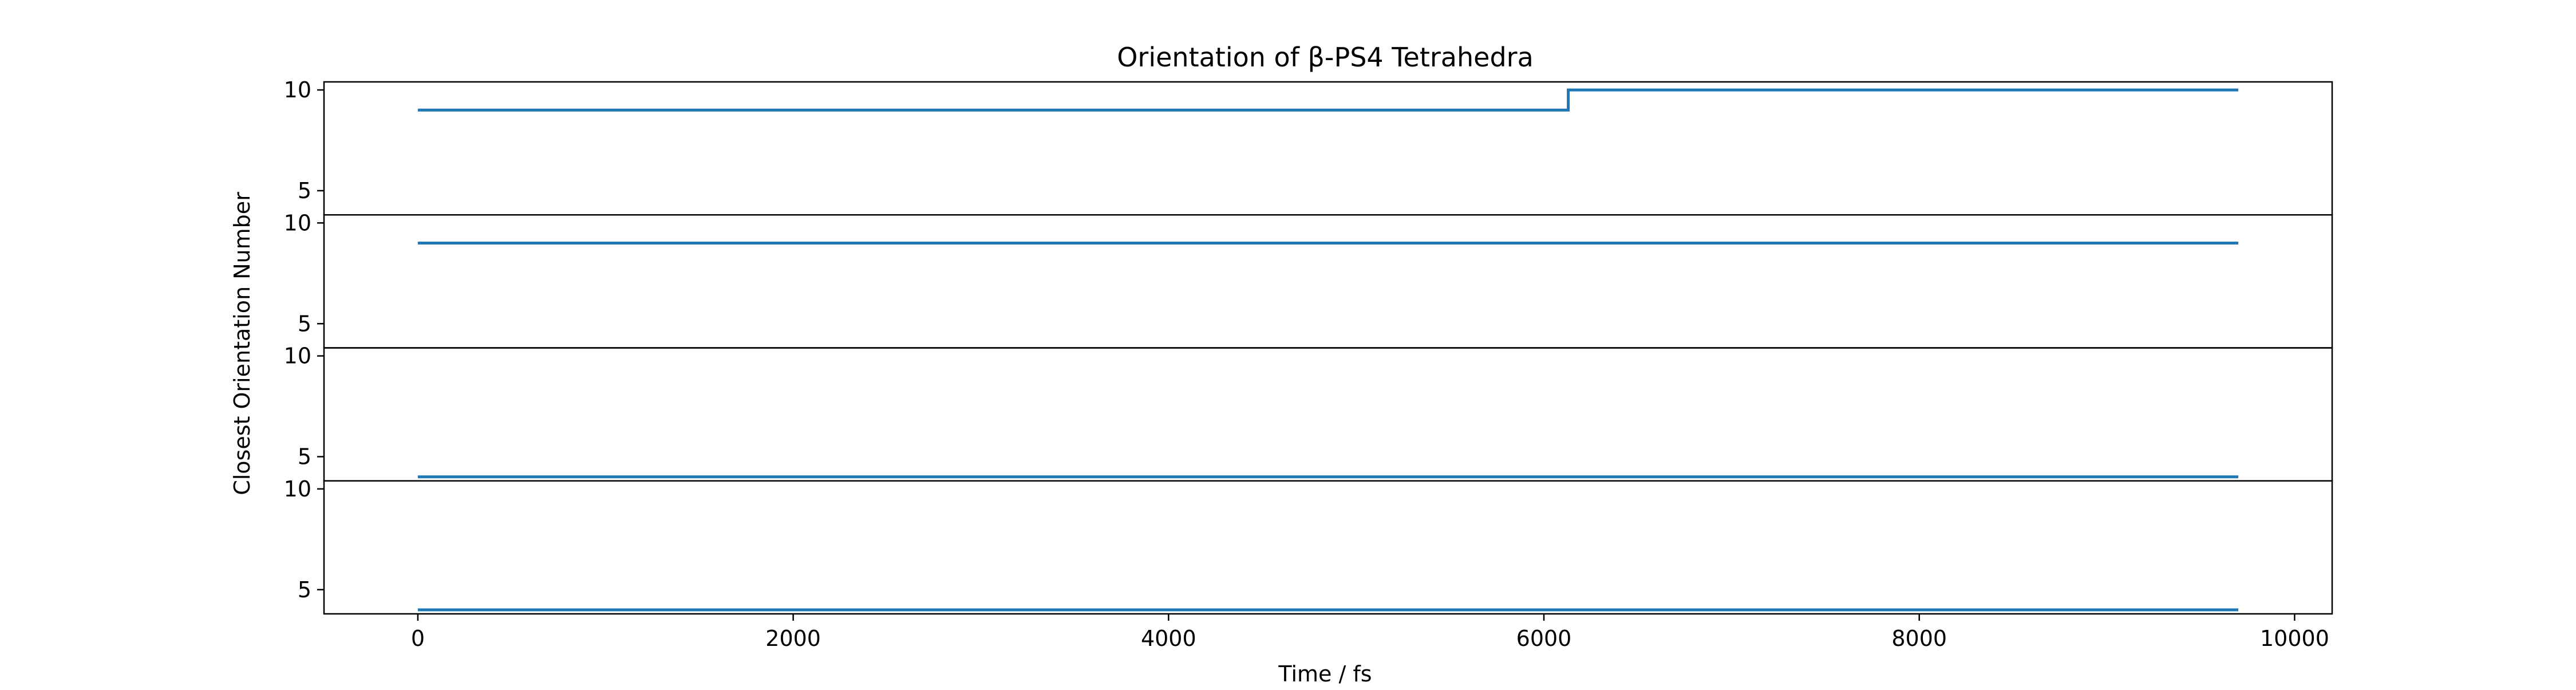 Image resolution: width=2576 pixels, height=690 pixels. I want to click on x-axis-label: Time / fs, so click(1325, 674).